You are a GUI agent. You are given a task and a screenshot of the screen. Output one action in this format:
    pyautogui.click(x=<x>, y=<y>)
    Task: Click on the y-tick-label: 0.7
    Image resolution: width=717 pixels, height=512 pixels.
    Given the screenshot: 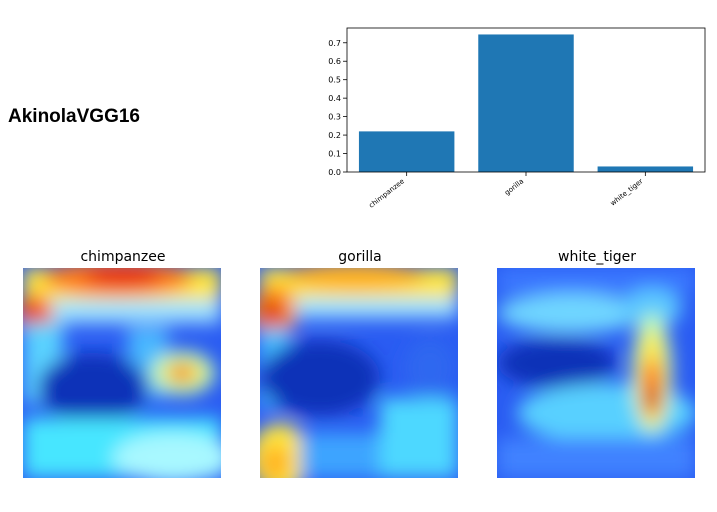 What is the action you would take?
    pyautogui.click(x=334, y=43)
    